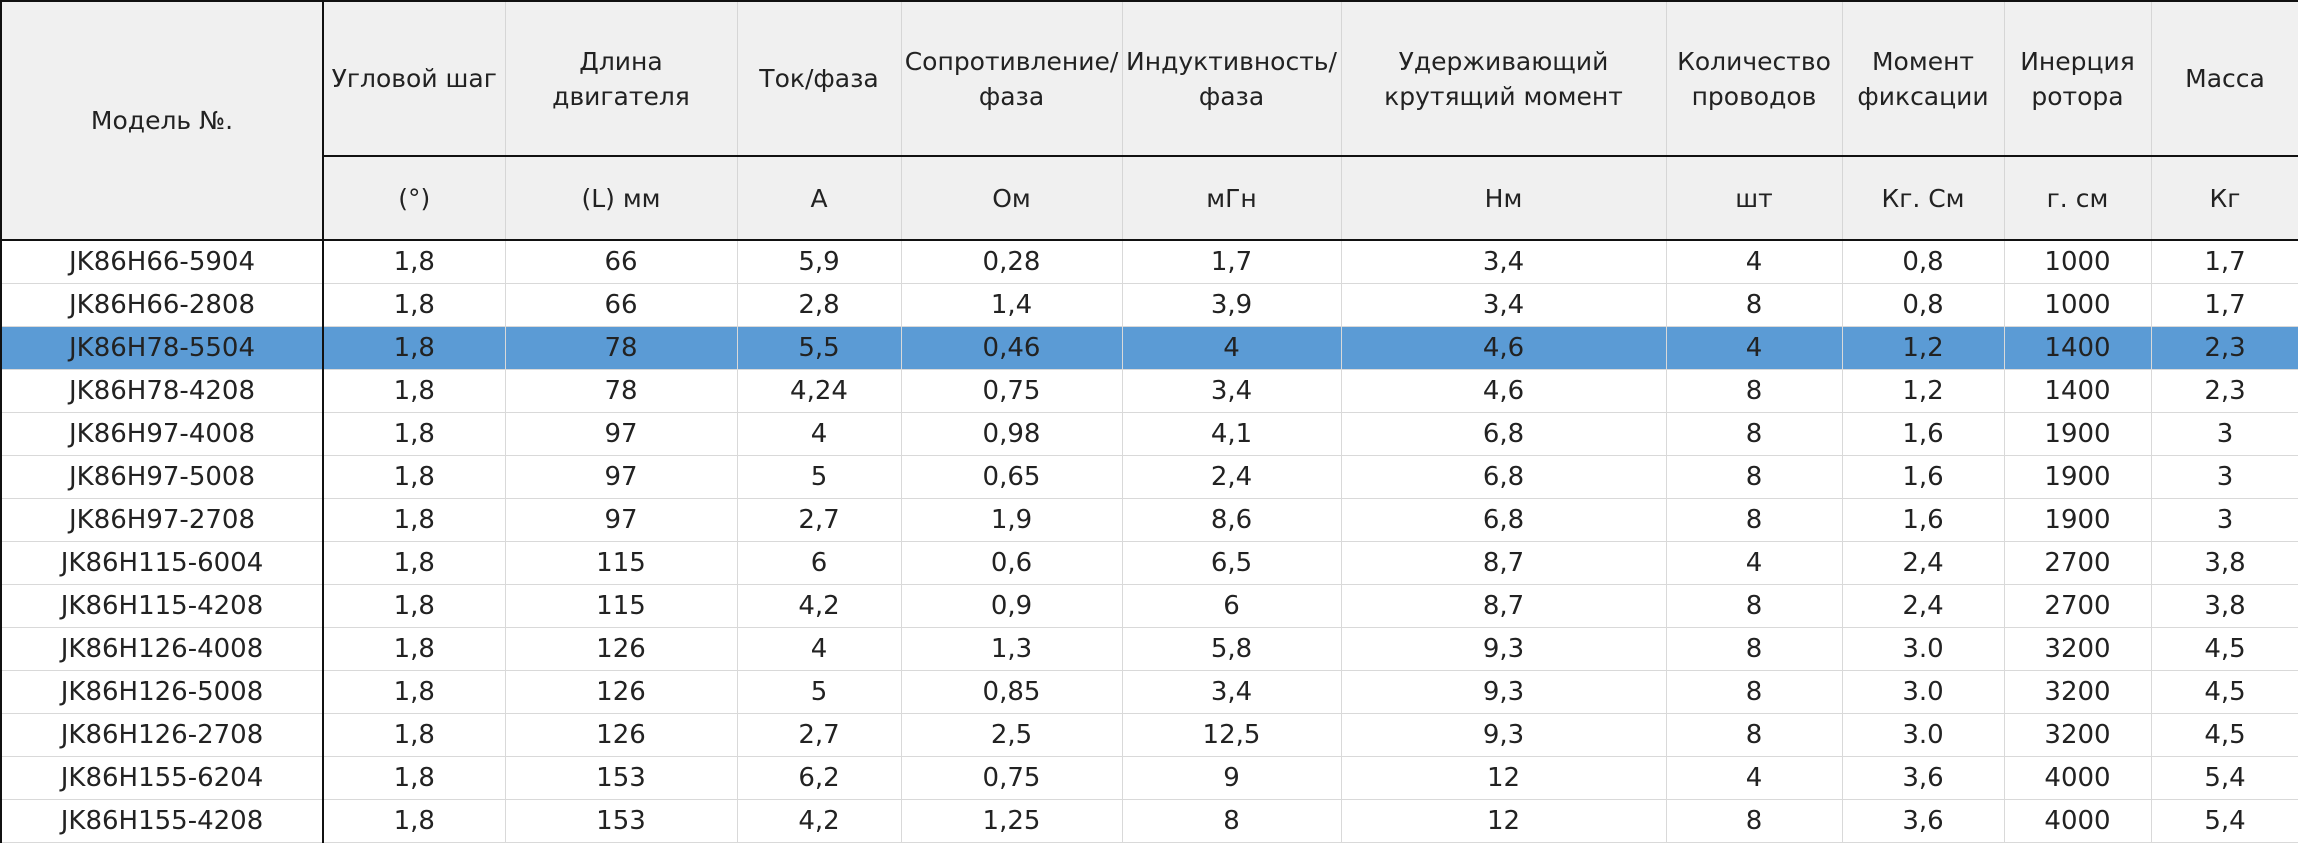 This screenshot has height=843, width=2298. What do you see at coordinates (1011, 821) in the screenshot?
I see `resistance-cell: 1,25` at bounding box center [1011, 821].